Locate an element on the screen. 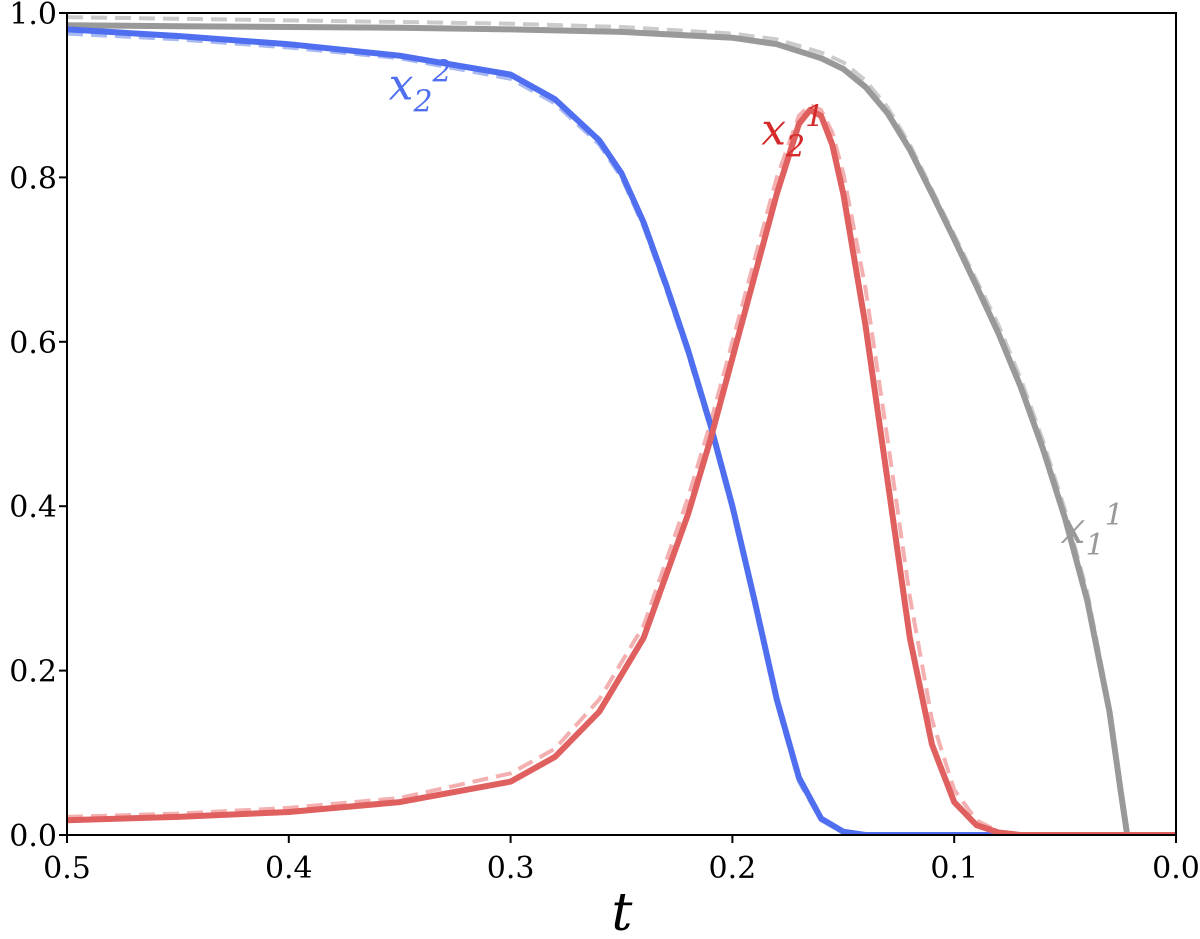  x-tick-label: 0.1 is located at coordinates (954, 868).